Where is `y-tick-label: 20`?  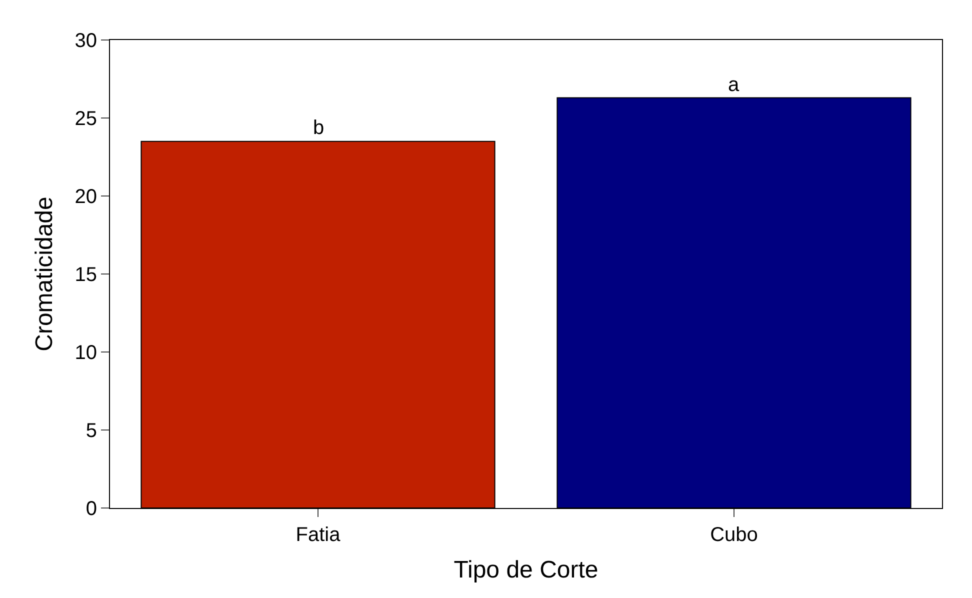
y-tick-label: 20 is located at coordinates (85, 197).